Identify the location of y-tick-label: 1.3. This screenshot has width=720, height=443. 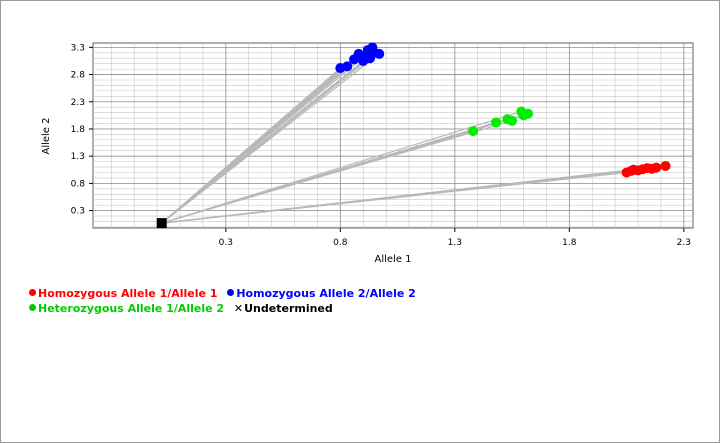
(78, 157).